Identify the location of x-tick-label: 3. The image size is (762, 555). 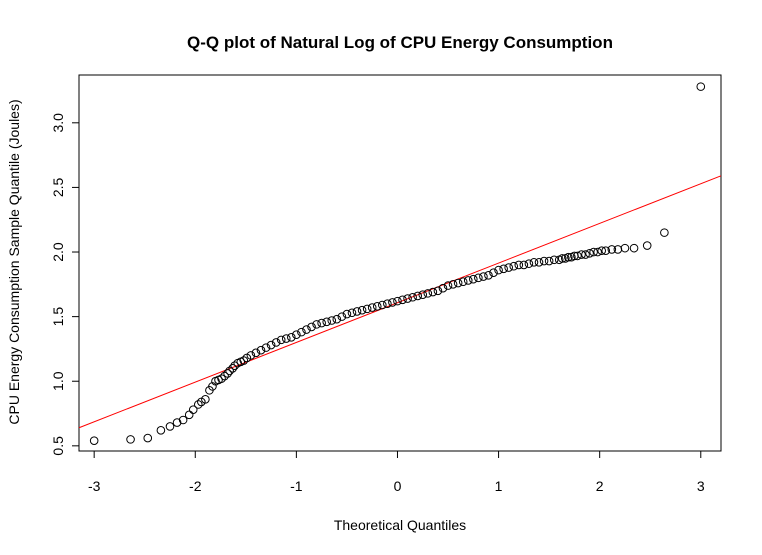
(701, 486).